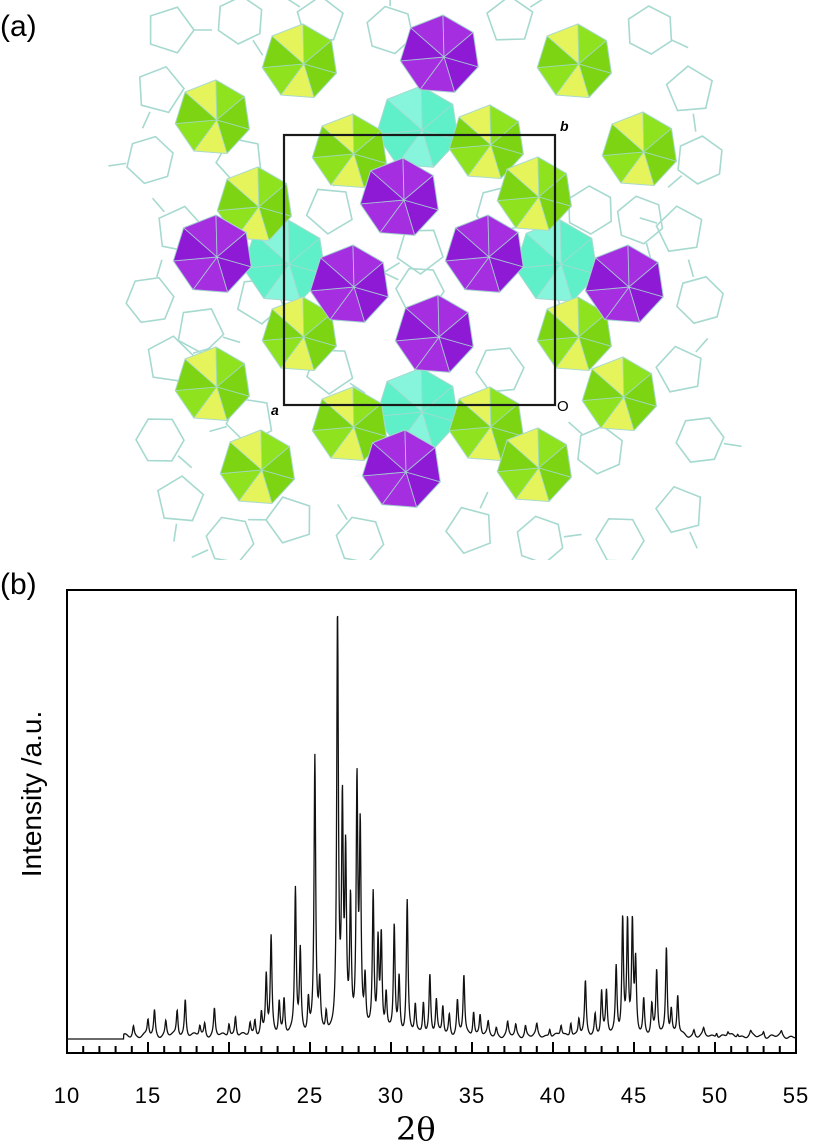 The height and width of the screenshot is (1148, 814). What do you see at coordinates (796, 1096) in the screenshot?
I see `x-tick-label: 55` at bounding box center [796, 1096].